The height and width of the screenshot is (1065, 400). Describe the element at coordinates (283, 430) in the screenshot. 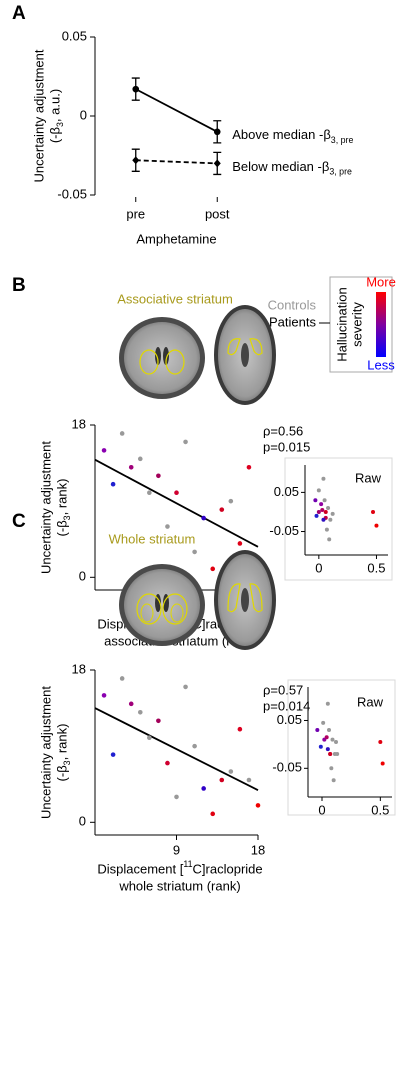

I see `annotation: ρ=0.56` at that location.